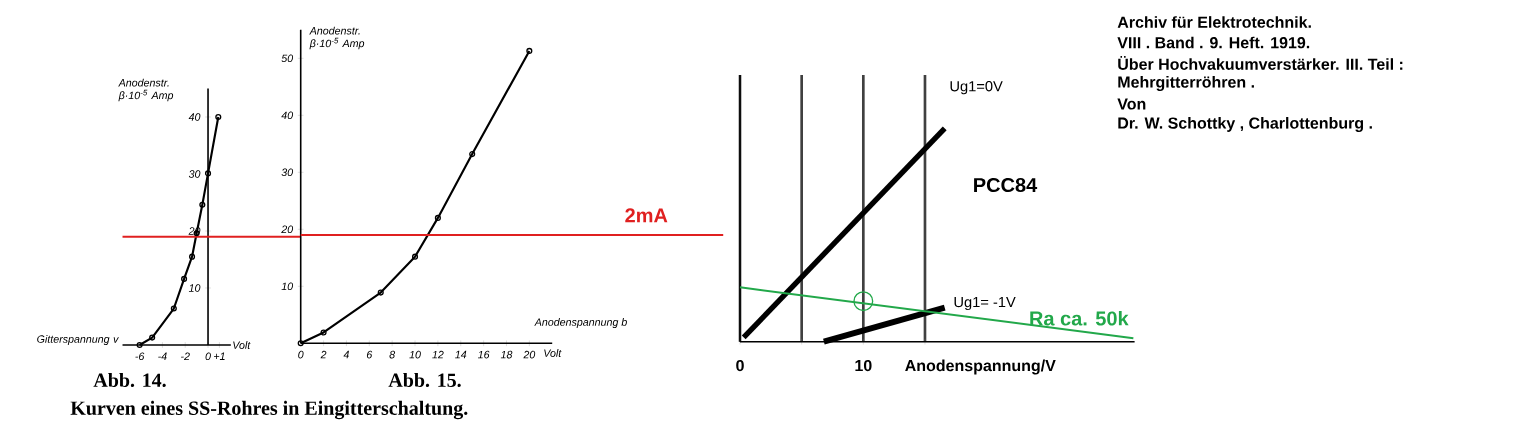  Describe the element at coordinates (976, 88) in the screenshot. I see `text: Ug1=0V` at that location.